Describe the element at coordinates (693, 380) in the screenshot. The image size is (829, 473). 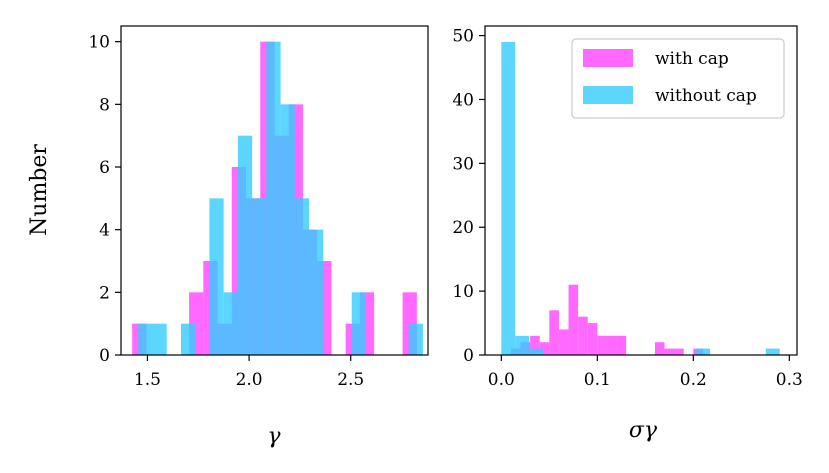
I see `sigma-gamma-x-tick-label: 0.2` at that location.